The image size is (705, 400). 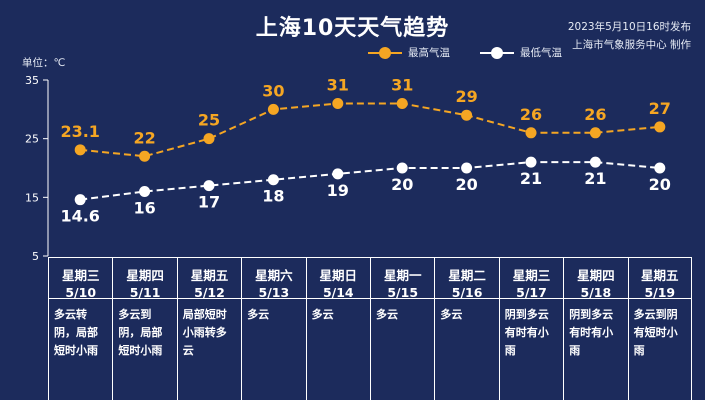 I want to click on data-label-high: 22, so click(x=144, y=137).